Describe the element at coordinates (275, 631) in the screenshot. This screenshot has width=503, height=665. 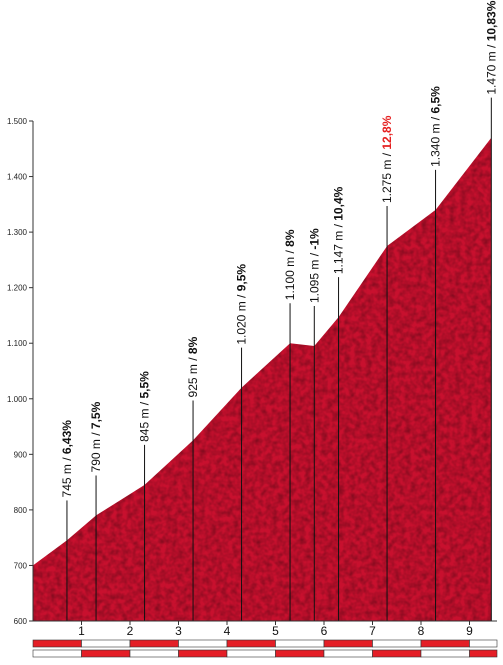
I see `x-tick-label: 5` at that location.